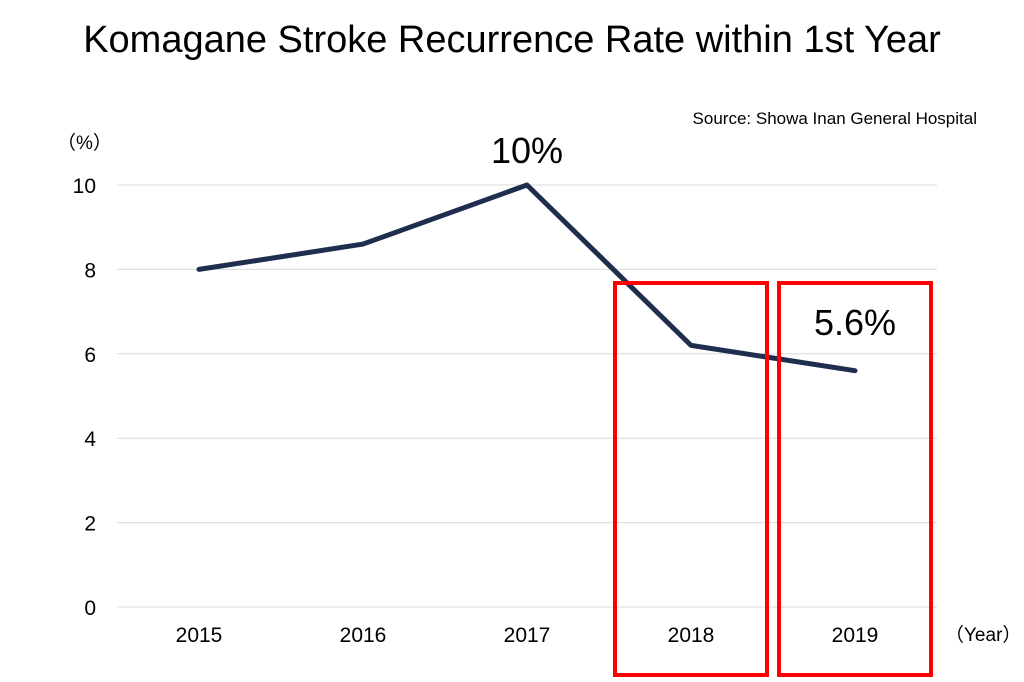 The width and height of the screenshot is (1024, 682). Describe the element at coordinates (199, 635) in the screenshot. I see `x-tick-label: 2015` at that location.